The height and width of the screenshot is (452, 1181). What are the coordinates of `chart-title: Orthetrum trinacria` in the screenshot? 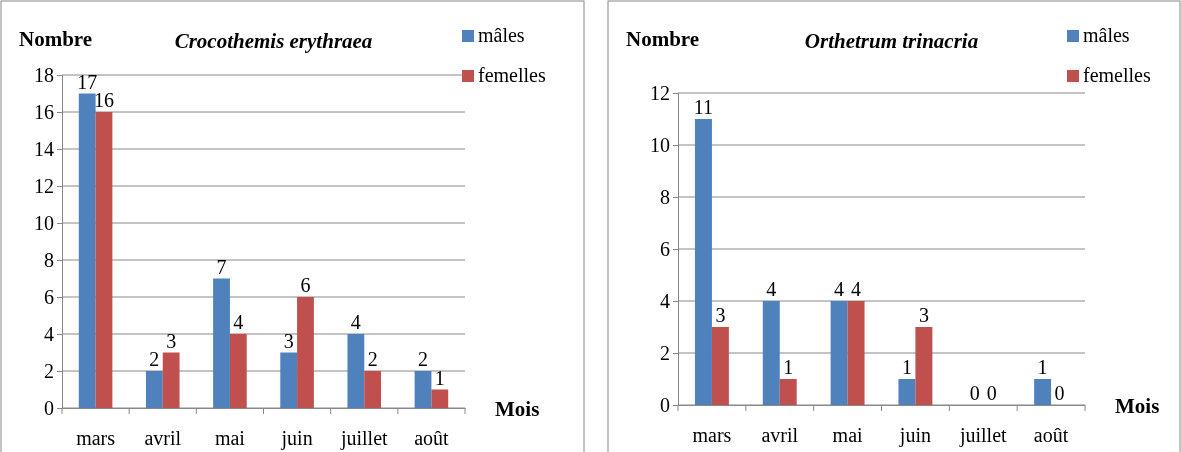 It's located at (891, 41).